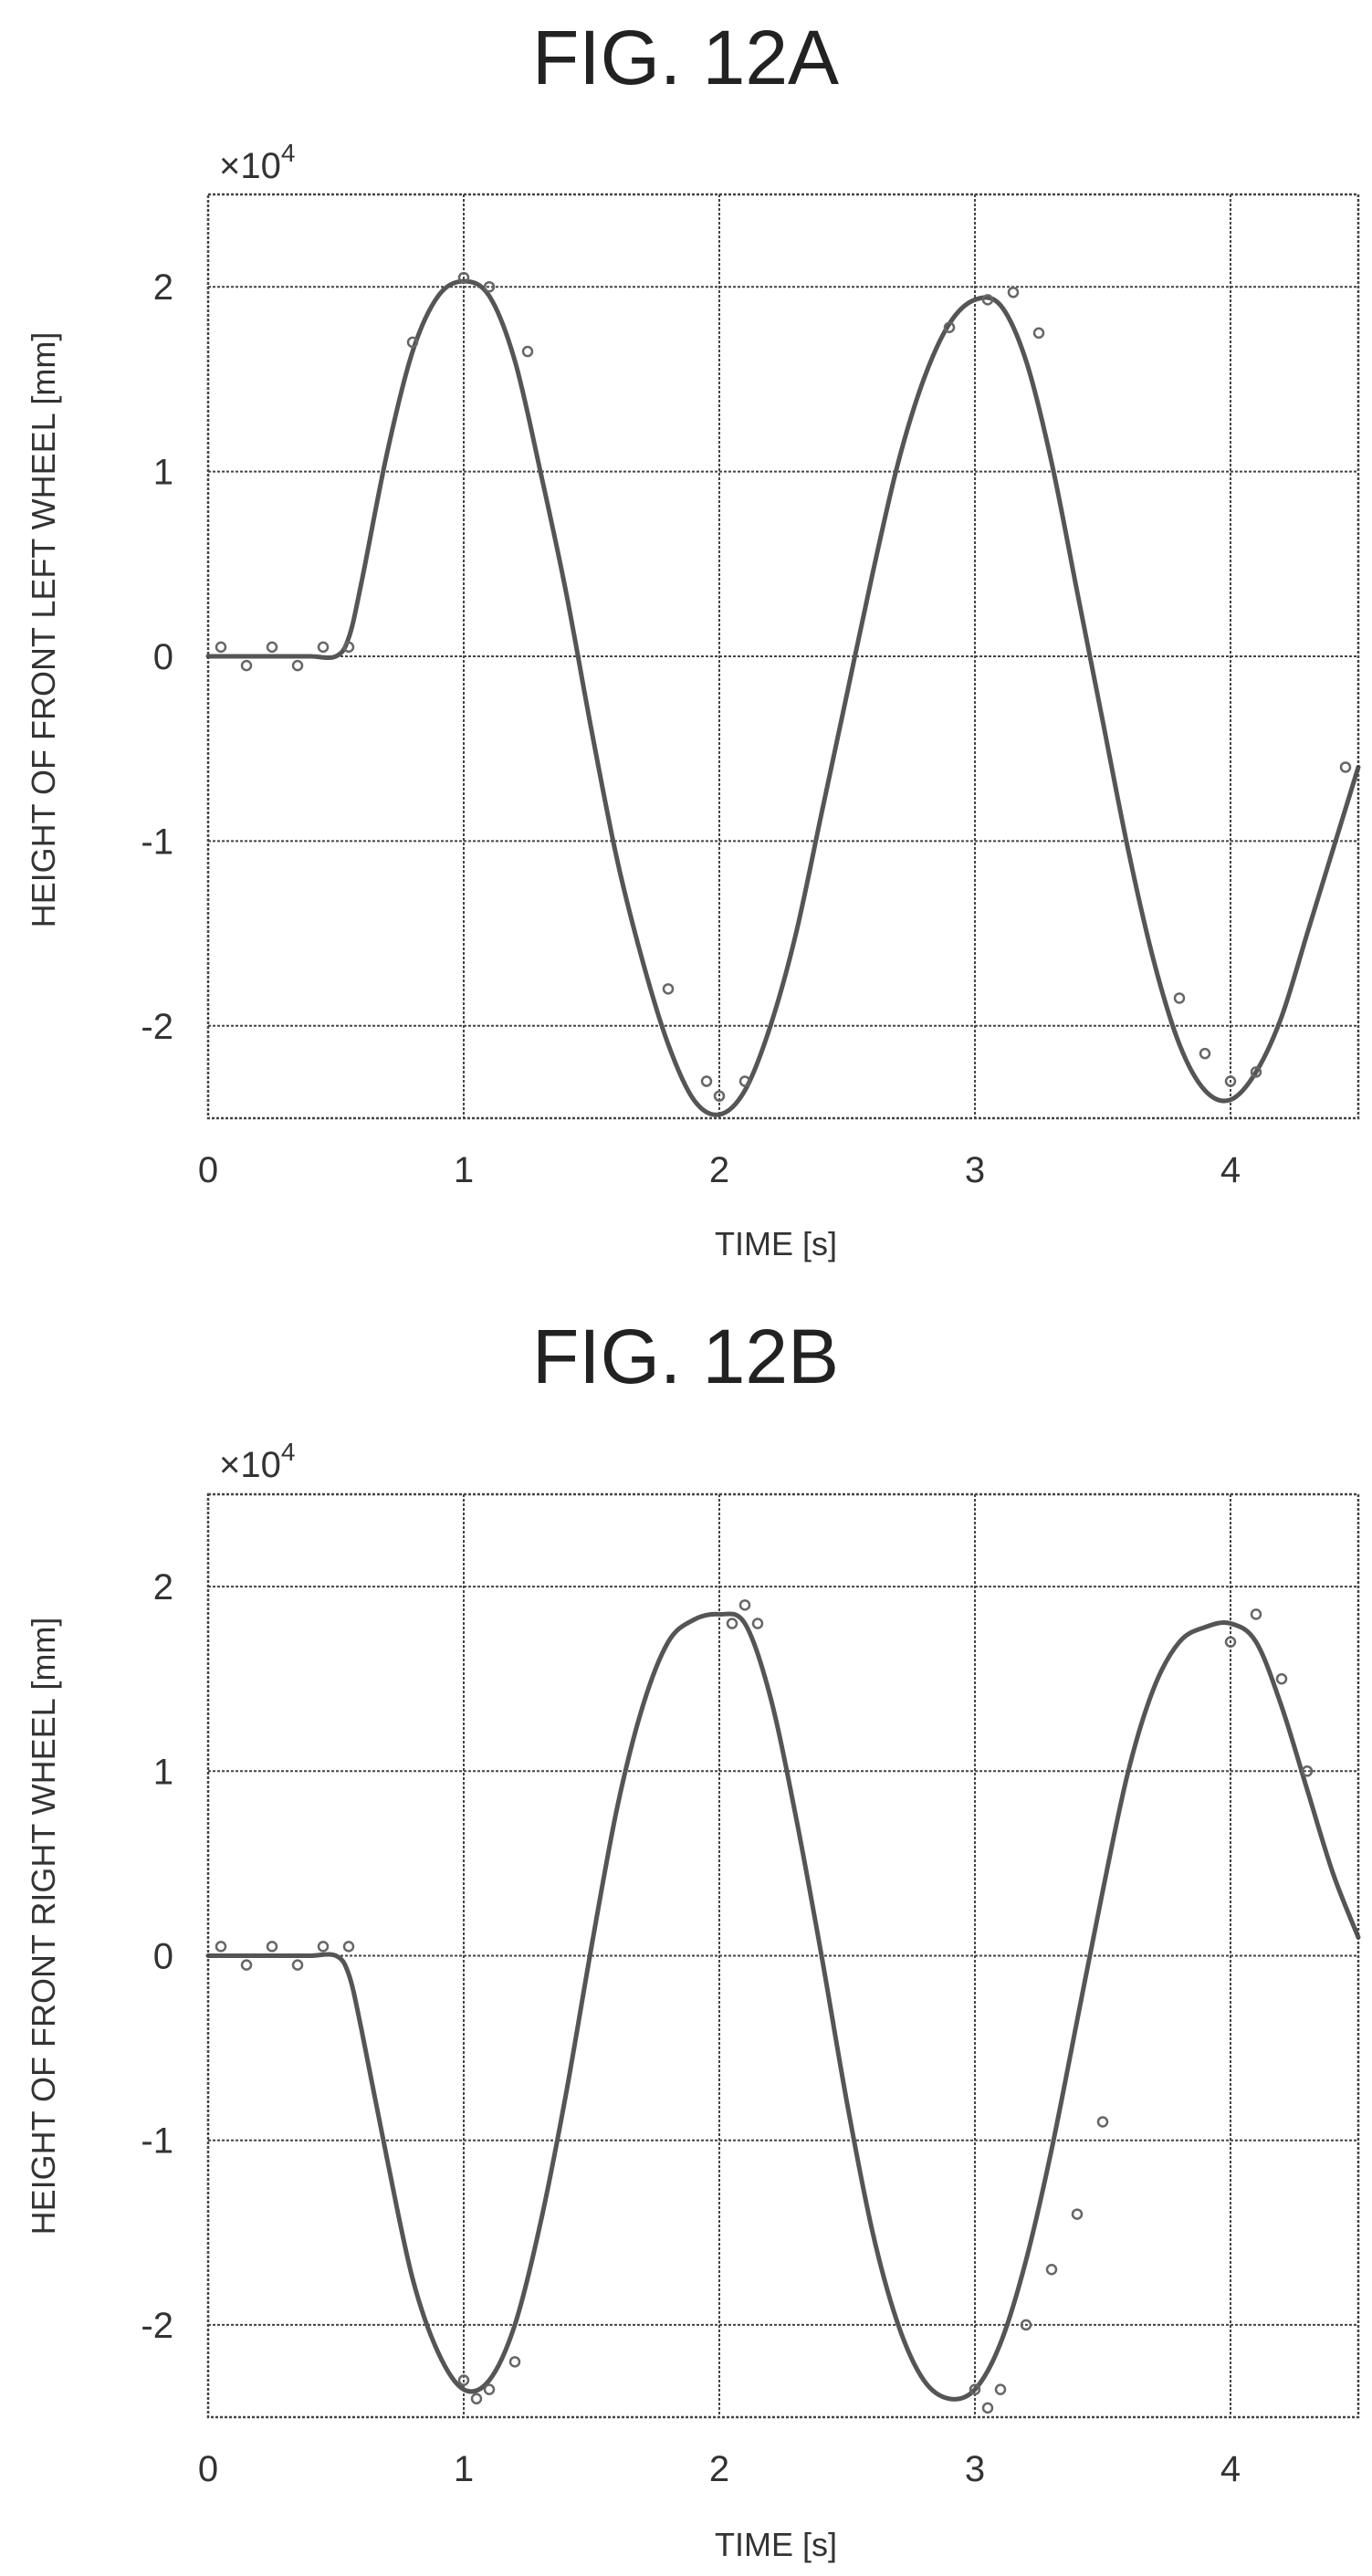 Image resolution: width=1372 pixels, height=2576 pixels. Describe the element at coordinates (43, 1927) in the screenshot. I see `y-axis-label: HEIGHT OF FRONT RIGHT WHEEL [mm]` at that location.